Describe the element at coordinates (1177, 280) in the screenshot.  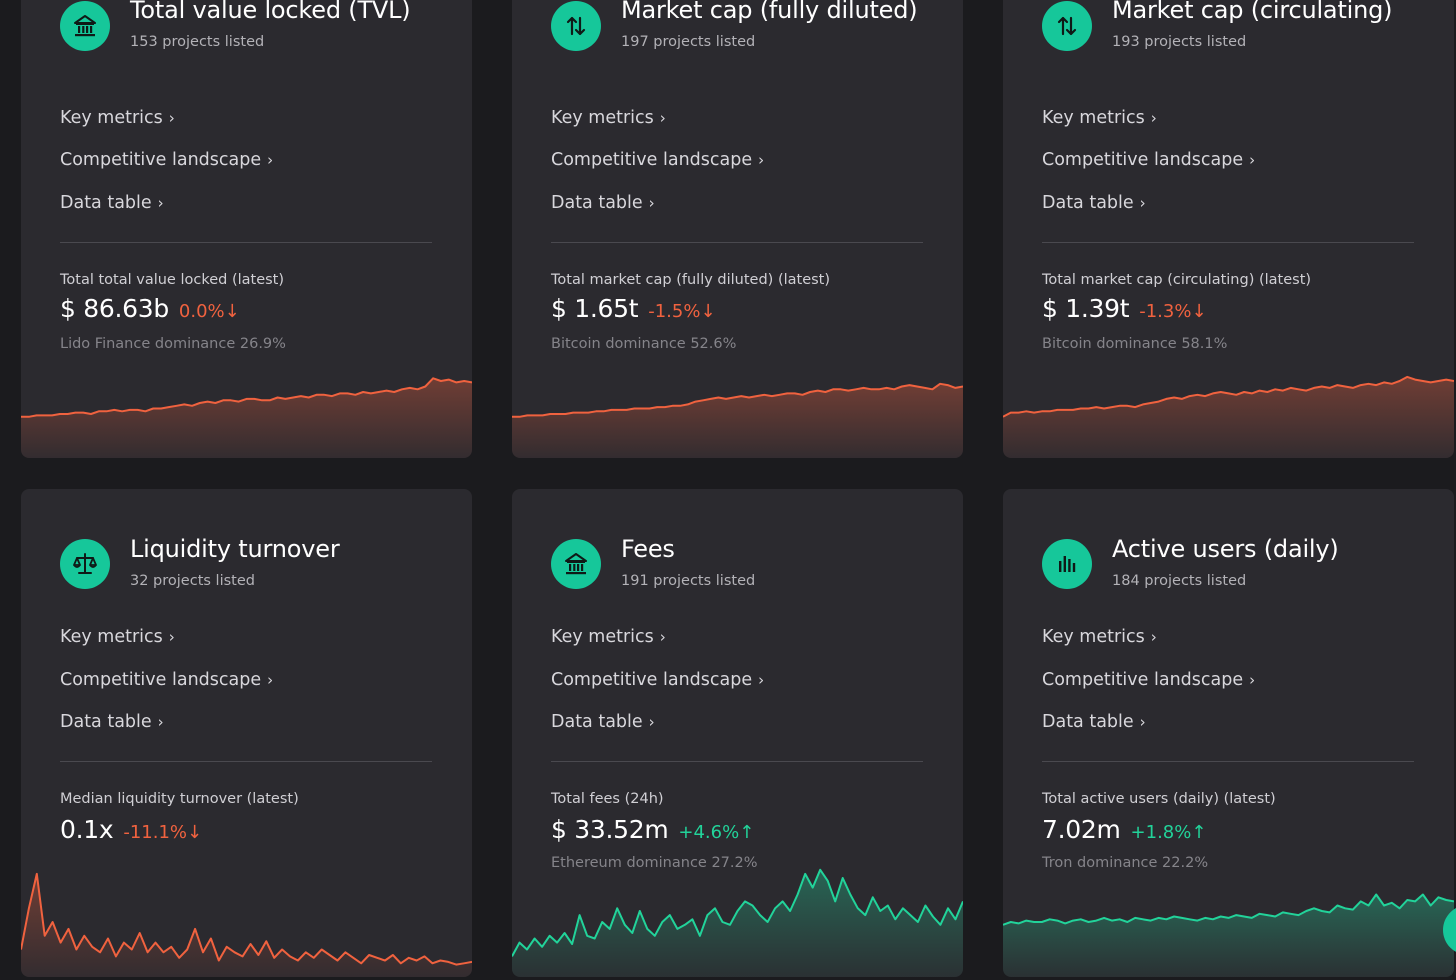
I see `metric-label: Total market cap (circulating) (latest)` at that location.